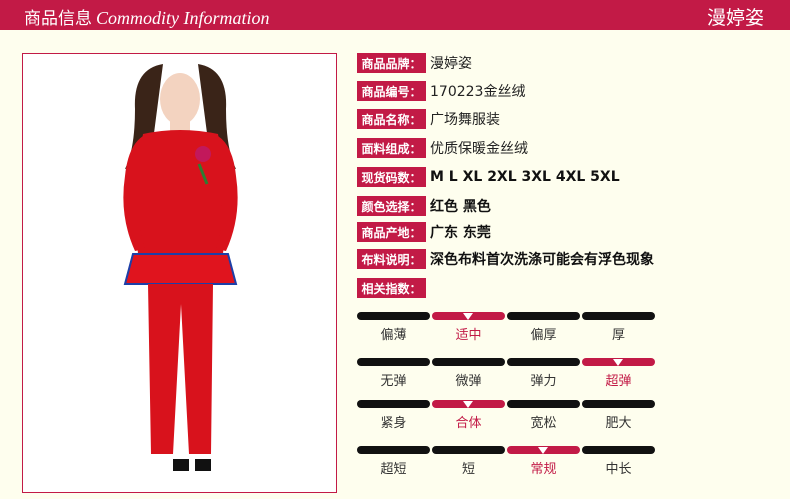 This screenshot has width=790, height=499. I want to click on scale-option: 超弹, so click(618, 381).